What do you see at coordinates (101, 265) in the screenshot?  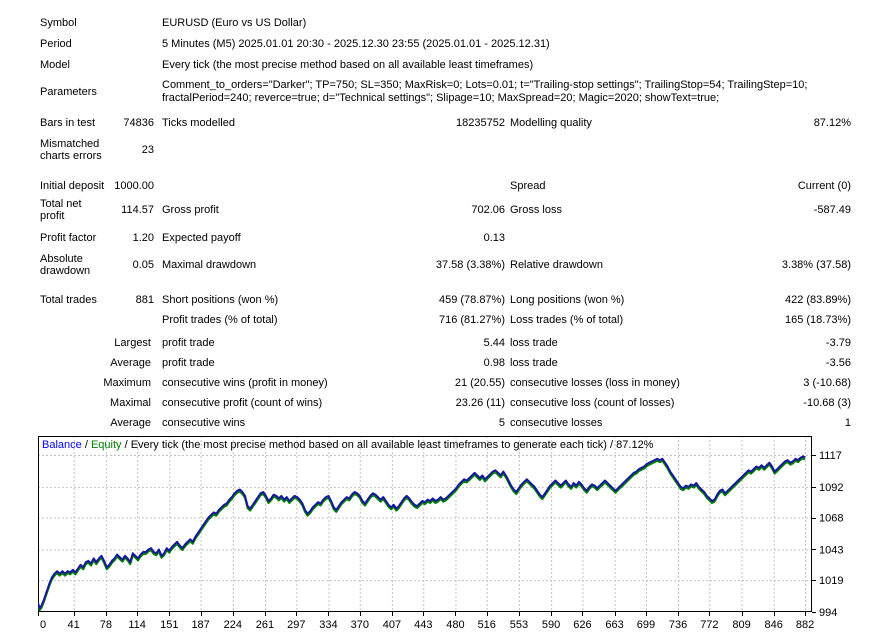 I see `stat-cell: Absolute drawdown 0.05` at bounding box center [101, 265].